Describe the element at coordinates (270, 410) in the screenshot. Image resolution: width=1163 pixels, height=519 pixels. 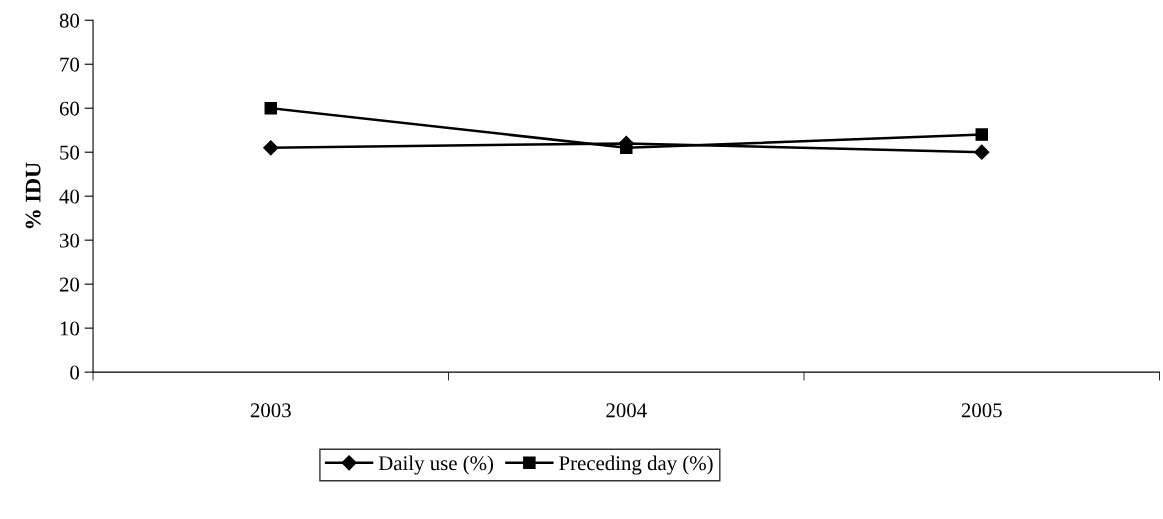
I see `x-tick-label: 2003` at that location.